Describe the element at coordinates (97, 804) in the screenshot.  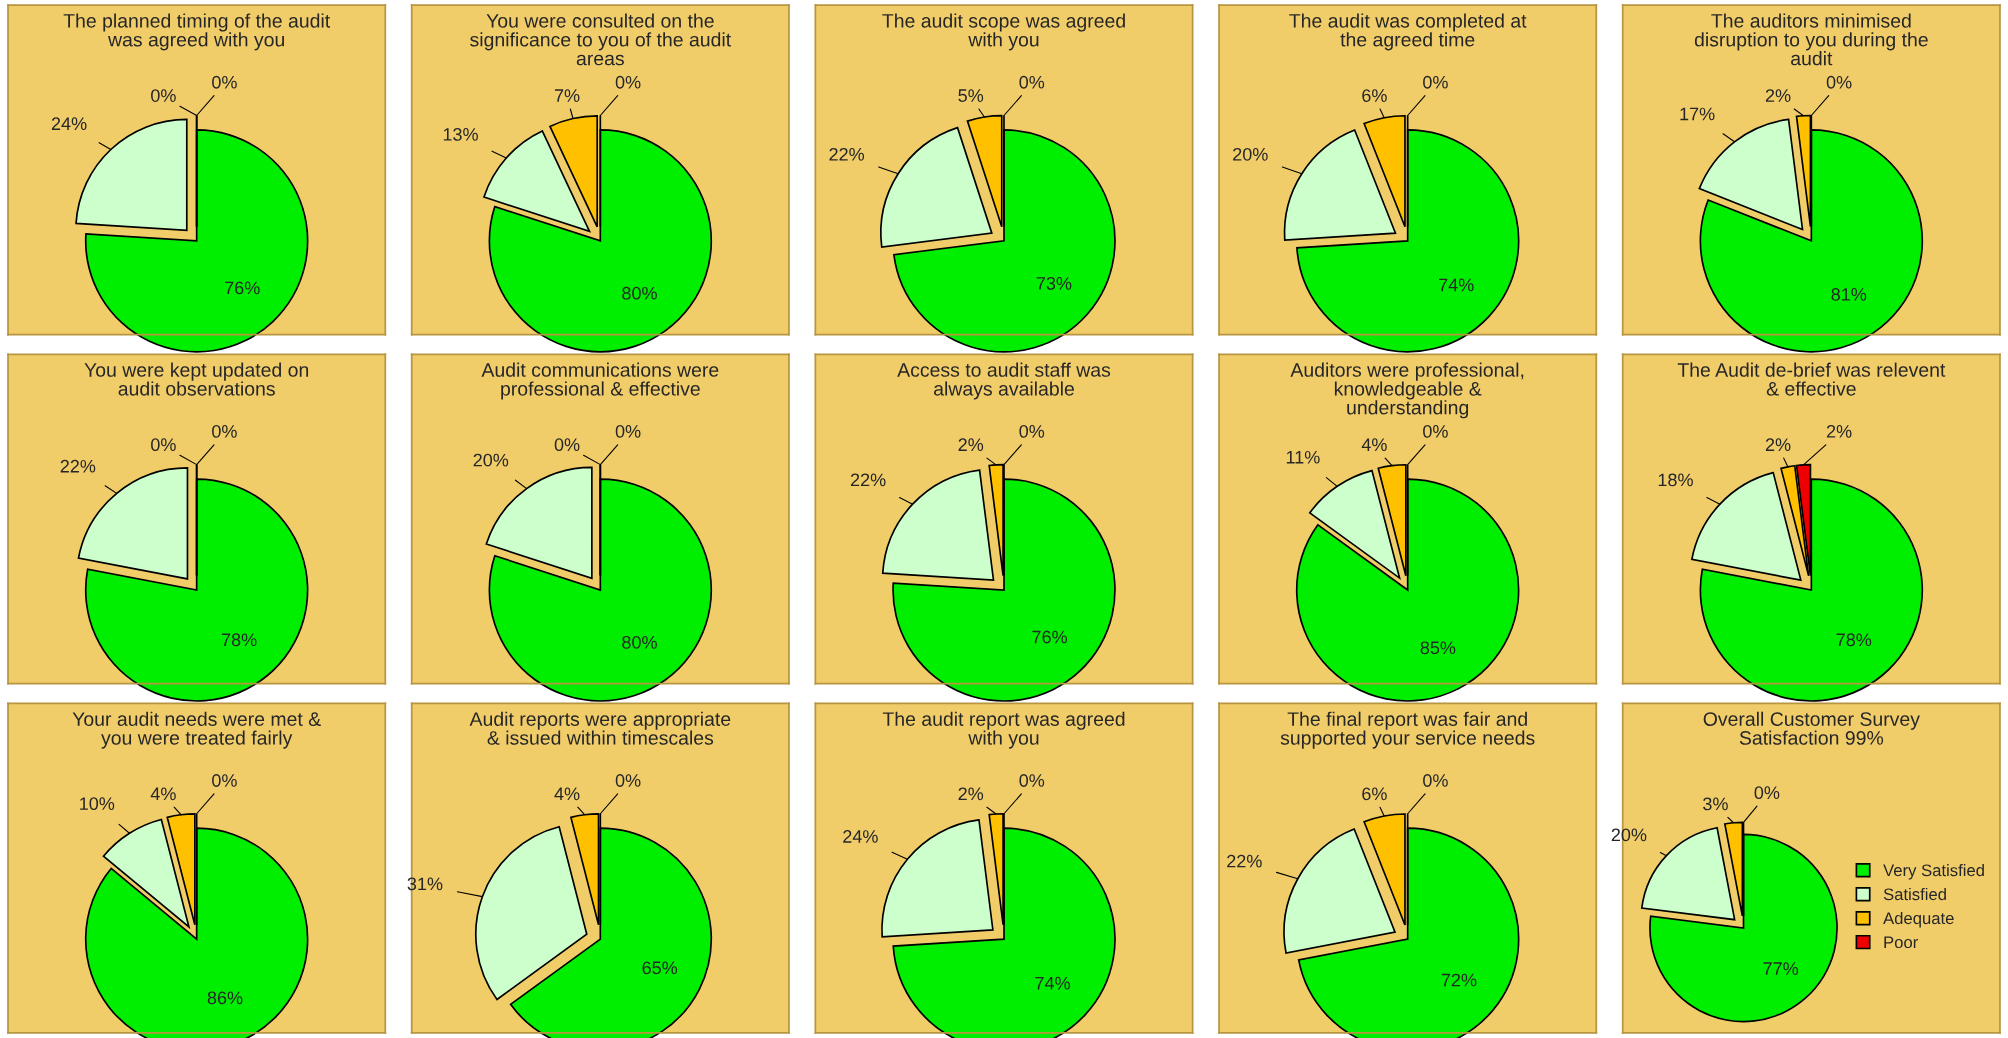
I see `data-label: 10%` at that location.